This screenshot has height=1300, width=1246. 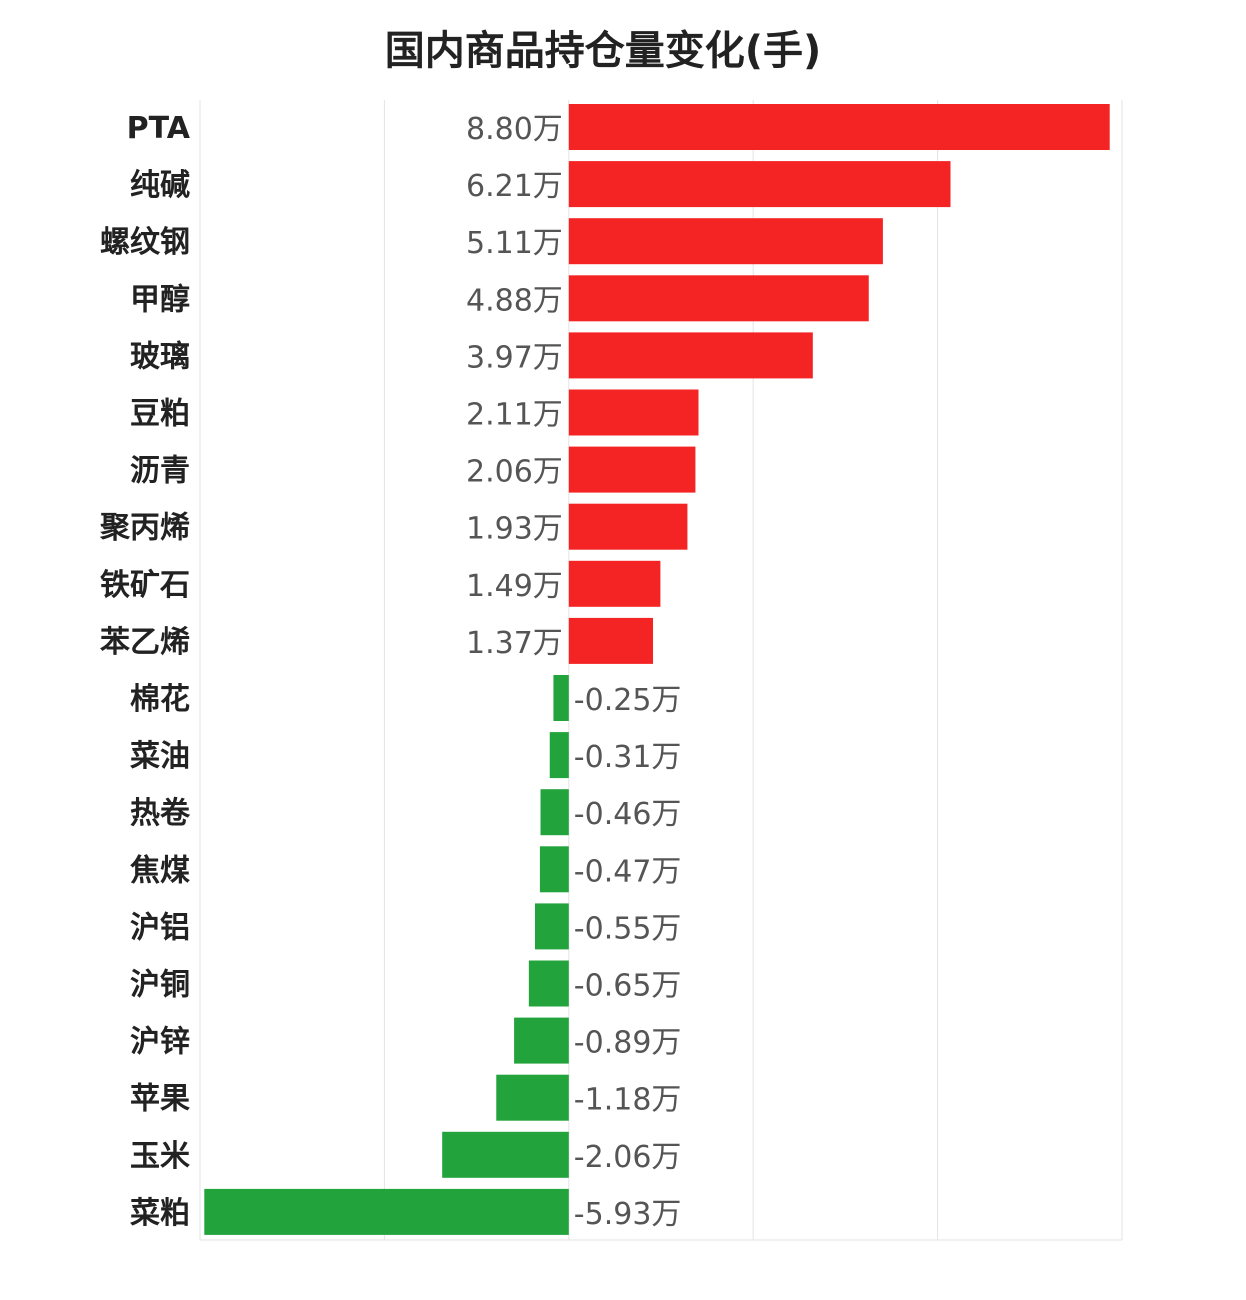 I want to click on category-label: 苯乙烯, so click(x=145, y=642).